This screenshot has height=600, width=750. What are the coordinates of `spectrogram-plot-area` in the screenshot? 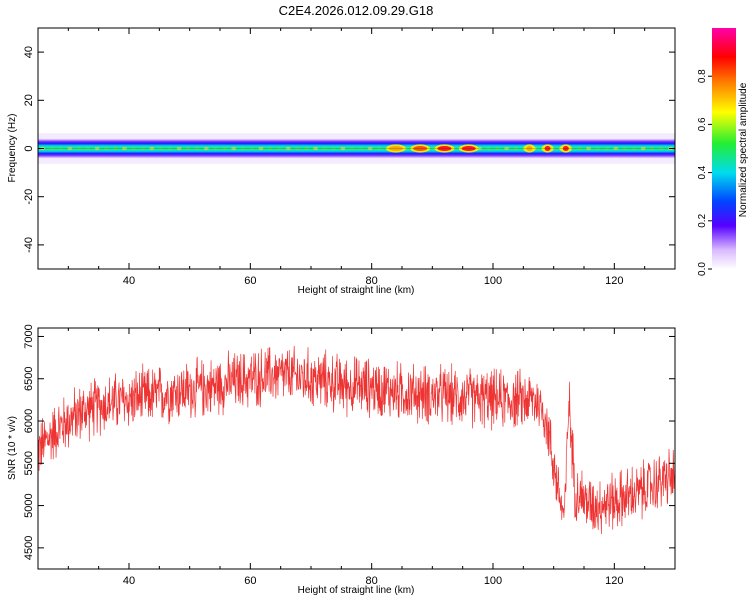 It's located at (356, 148).